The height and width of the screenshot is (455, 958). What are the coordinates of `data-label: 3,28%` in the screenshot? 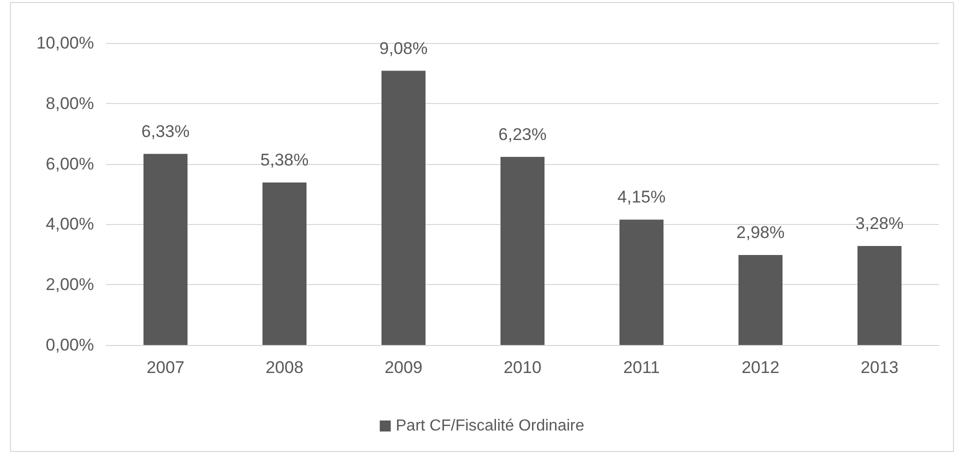 It's located at (879, 223).